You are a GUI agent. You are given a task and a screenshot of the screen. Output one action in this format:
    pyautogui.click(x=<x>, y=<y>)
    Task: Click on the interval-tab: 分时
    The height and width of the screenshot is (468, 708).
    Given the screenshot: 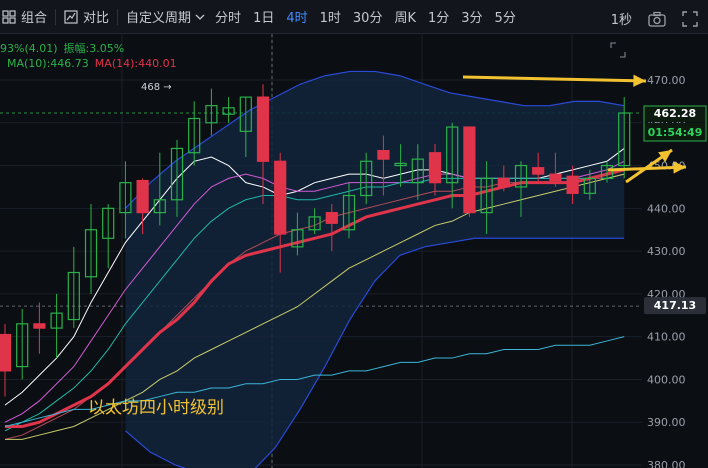 What is the action you would take?
    pyautogui.click(x=228, y=18)
    